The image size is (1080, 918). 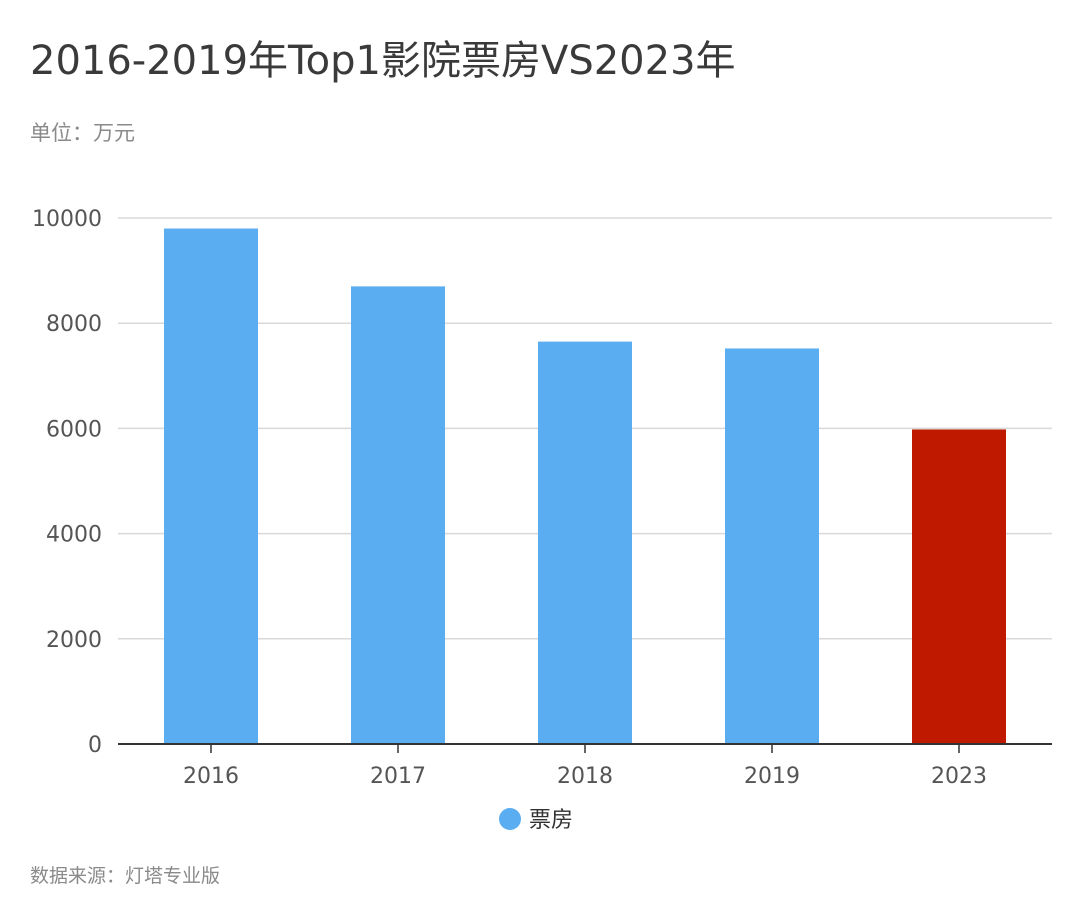 What do you see at coordinates (510, 819) in the screenshot?
I see `legend-marker` at bounding box center [510, 819].